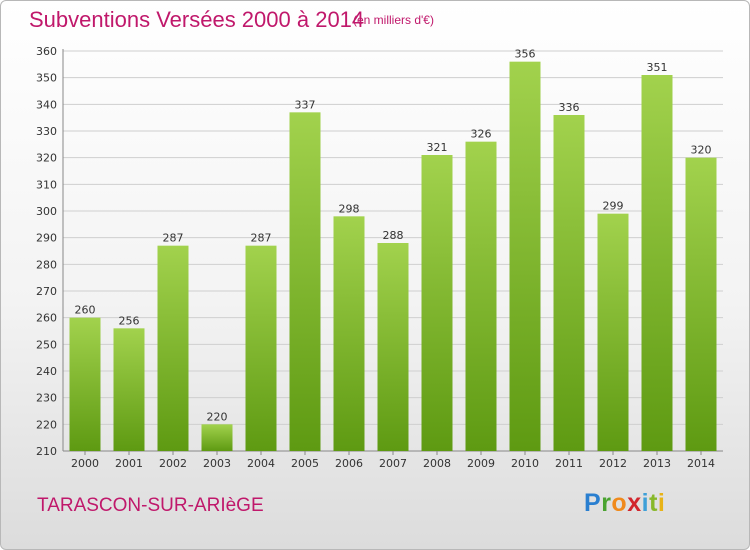 Image resolution: width=750 pixels, height=550 pixels. I want to click on data-label: 326, so click(481, 134).